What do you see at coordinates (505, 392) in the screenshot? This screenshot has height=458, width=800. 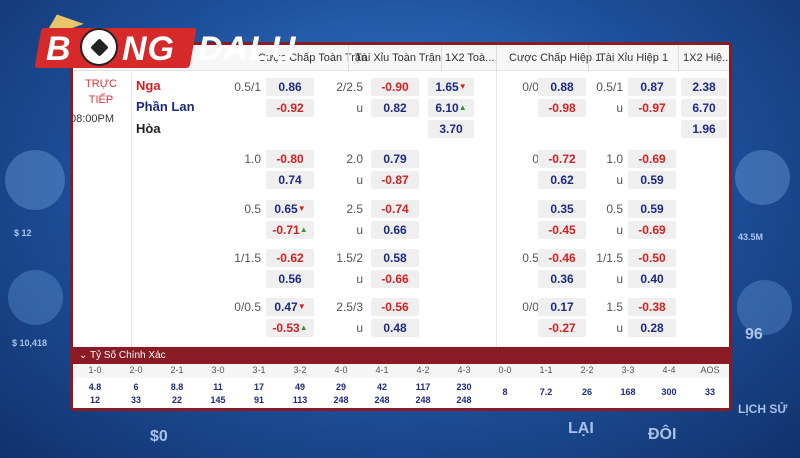 I see `score-odd: 8` at bounding box center [505, 392].